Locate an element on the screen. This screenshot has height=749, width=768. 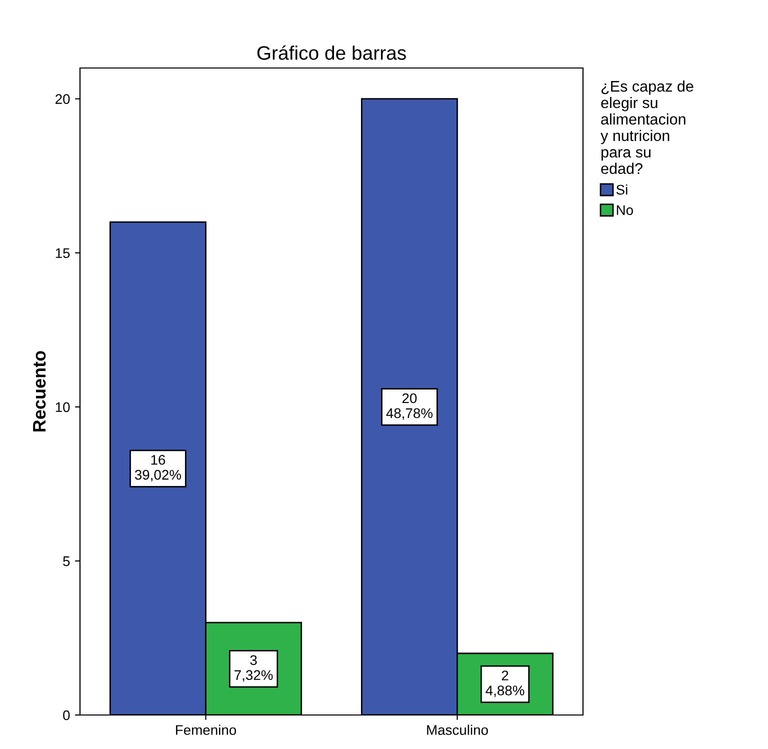
data-label: 16 39,02% is located at coordinates (158, 468).